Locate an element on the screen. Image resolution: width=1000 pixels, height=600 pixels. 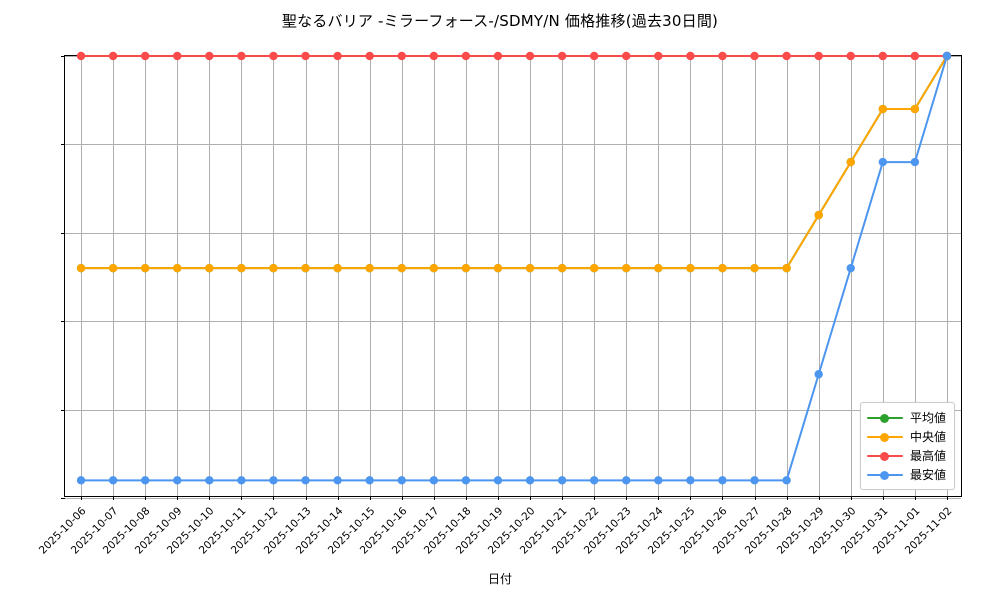
legend-item-中央値: 中央値 is located at coordinates (906, 436).